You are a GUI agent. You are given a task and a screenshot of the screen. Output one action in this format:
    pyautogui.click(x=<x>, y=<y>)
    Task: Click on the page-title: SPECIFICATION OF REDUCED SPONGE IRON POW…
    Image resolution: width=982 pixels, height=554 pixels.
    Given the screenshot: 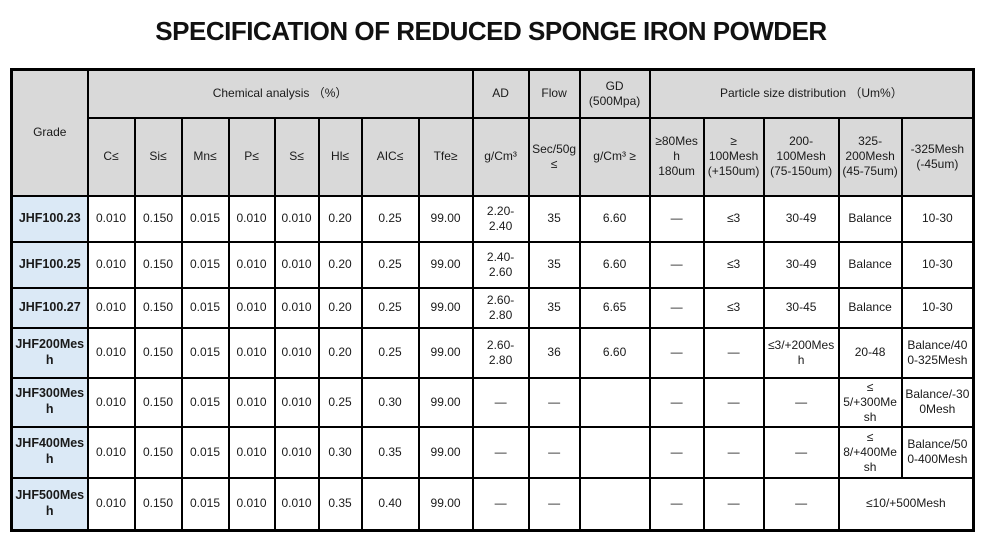 What is the action you would take?
    pyautogui.click(x=491, y=31)
    